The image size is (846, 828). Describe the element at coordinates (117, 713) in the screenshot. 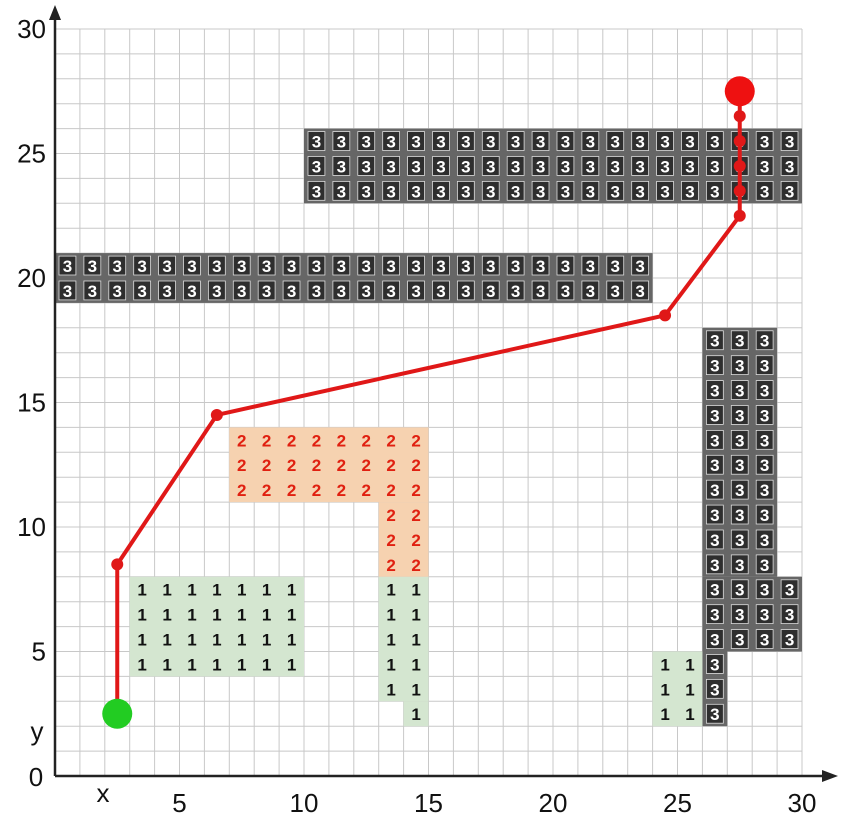

I see `start-marker` at that location.